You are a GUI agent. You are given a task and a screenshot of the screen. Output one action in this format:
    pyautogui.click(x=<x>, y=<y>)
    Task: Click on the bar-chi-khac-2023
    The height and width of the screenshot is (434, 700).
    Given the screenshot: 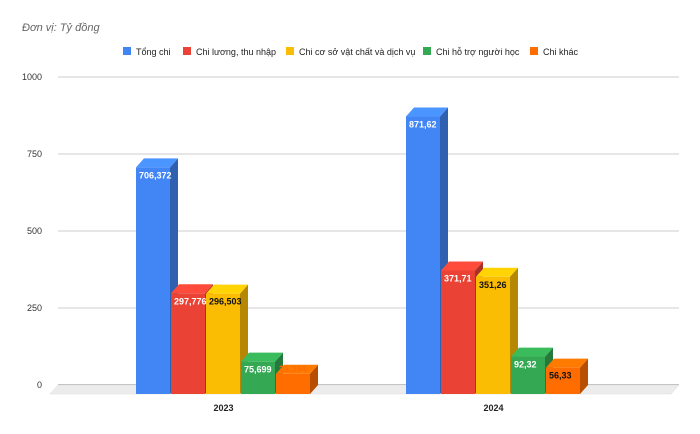 What is the action you would take?
    pyautogui.click(x=293, y=383)
    